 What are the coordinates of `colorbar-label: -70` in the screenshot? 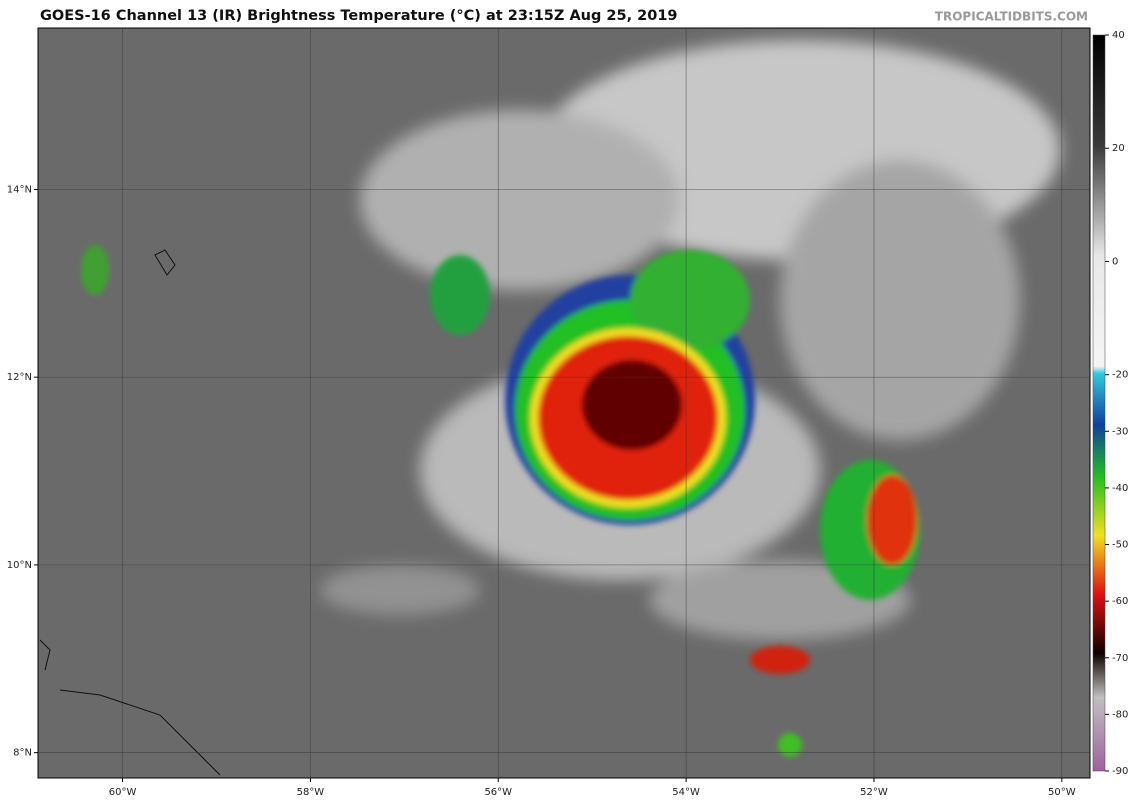 It's located at (1120, 658).